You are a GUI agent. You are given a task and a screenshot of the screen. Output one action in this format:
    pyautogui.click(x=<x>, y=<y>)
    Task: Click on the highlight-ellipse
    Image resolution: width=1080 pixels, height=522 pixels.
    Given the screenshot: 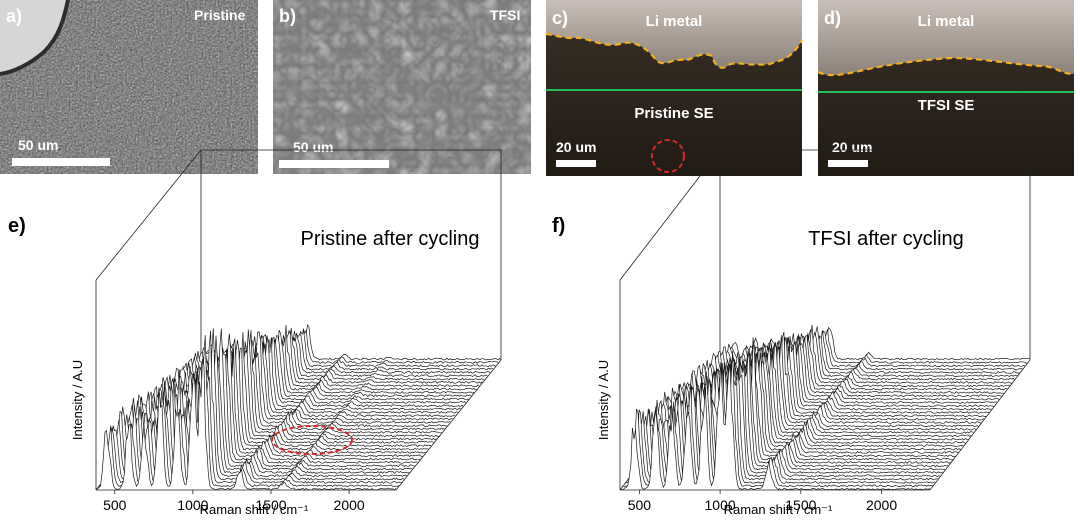 What is the action you would take?
    pyautogui.click(x=312, y=440)
    